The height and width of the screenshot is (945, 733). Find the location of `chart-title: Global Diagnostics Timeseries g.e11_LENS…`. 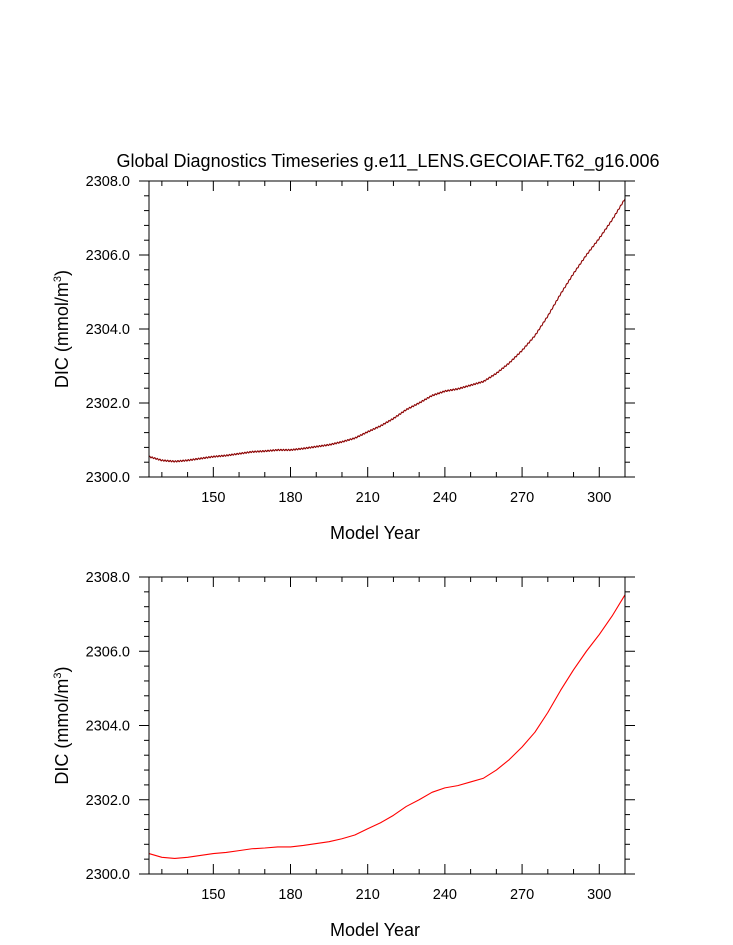

chart-title: Global Diagnostics Timeseries g.e11_LENS… is located at coordinates (388, 161).